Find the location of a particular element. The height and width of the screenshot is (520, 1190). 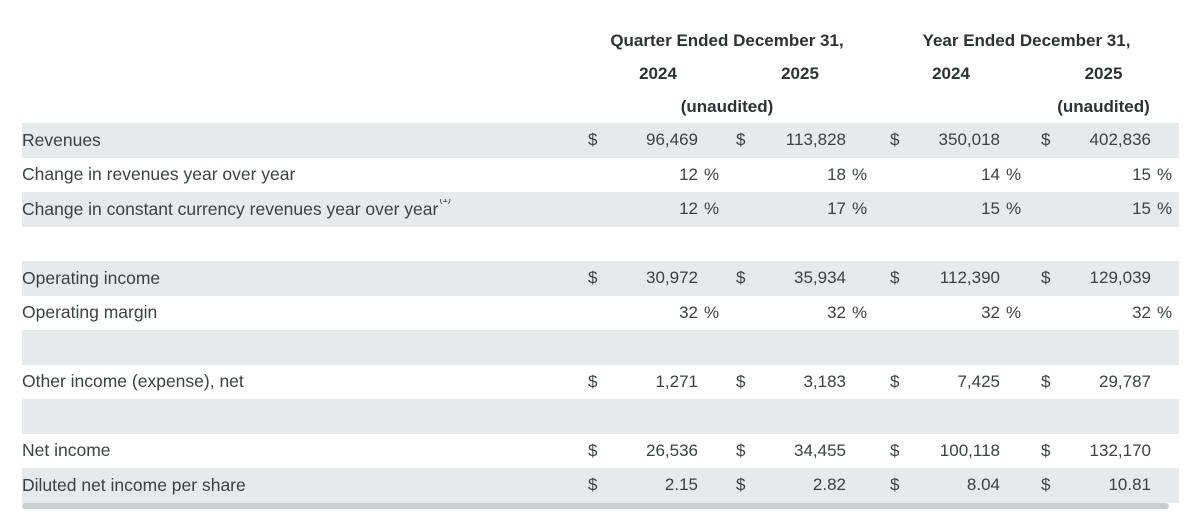

cell-value: 10.81 is located at coordinates (1129, 485).